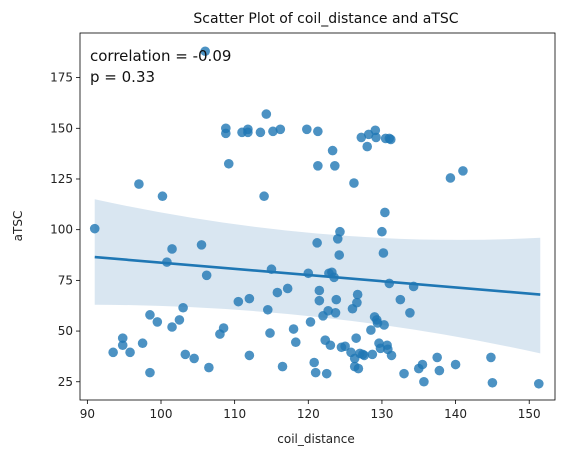  Describe the element at coordinates (61, 230) in the screenshot. I see `y-tick-label: 100` at that location.